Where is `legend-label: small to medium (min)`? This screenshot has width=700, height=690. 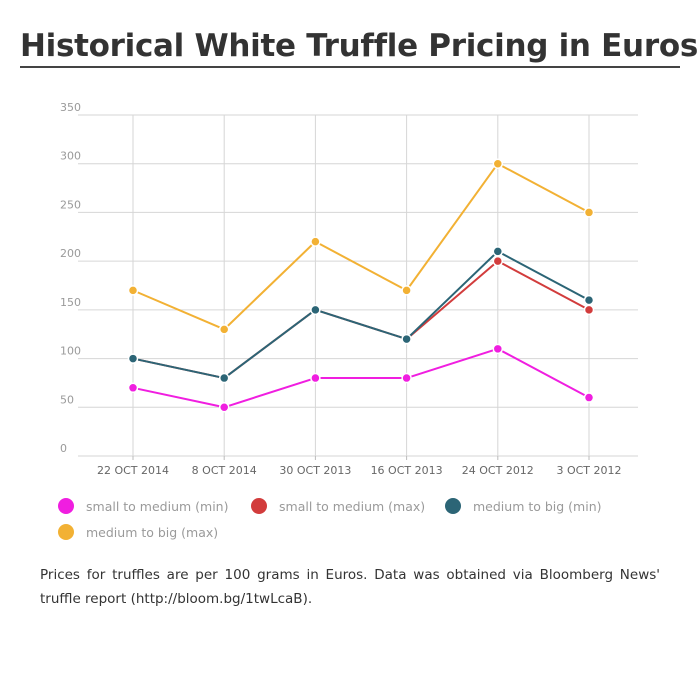
legend-label: small to medium (min) is located at coordinates (157, 506).